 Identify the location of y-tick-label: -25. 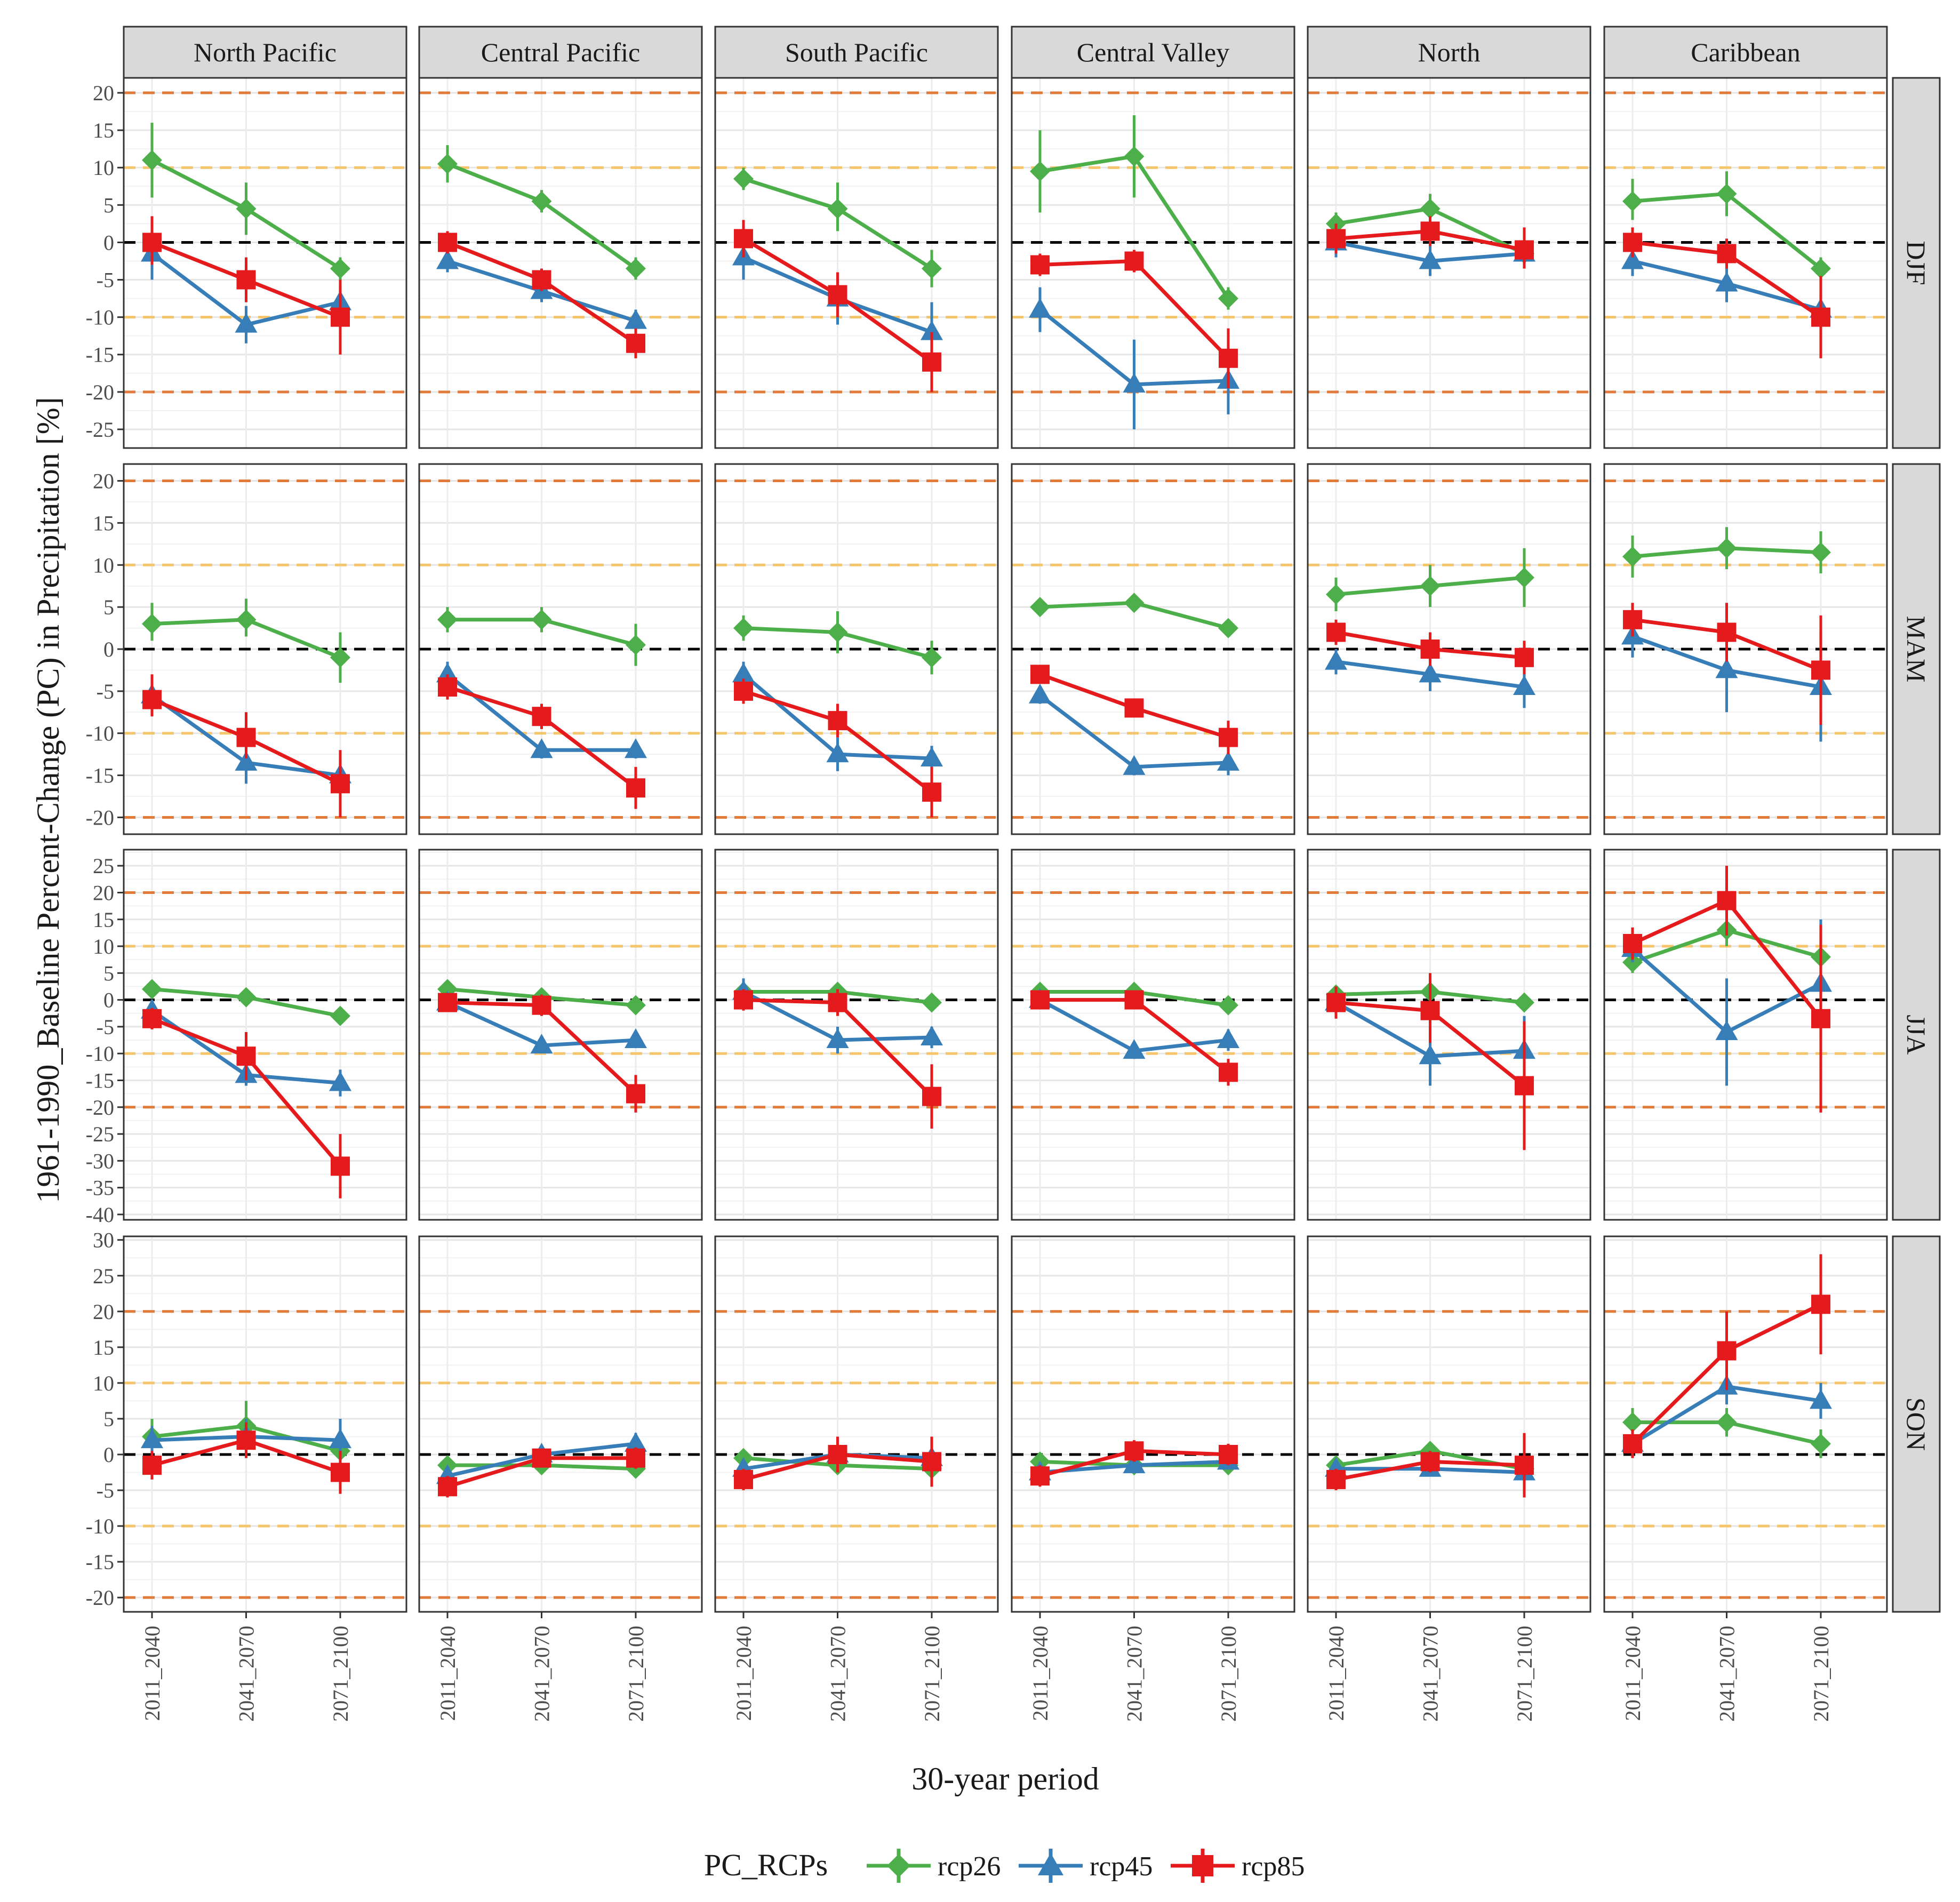
(100, 1134).